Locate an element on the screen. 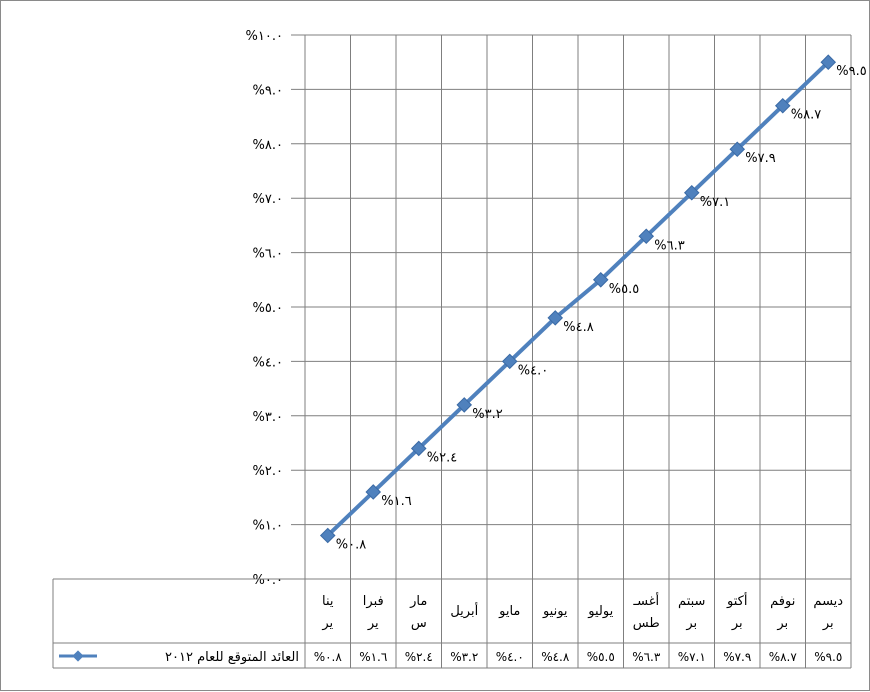 The height and width of the screenshot is (692, 870). y-tick-label: %٨.٠ is located at coordinates (268, 145).